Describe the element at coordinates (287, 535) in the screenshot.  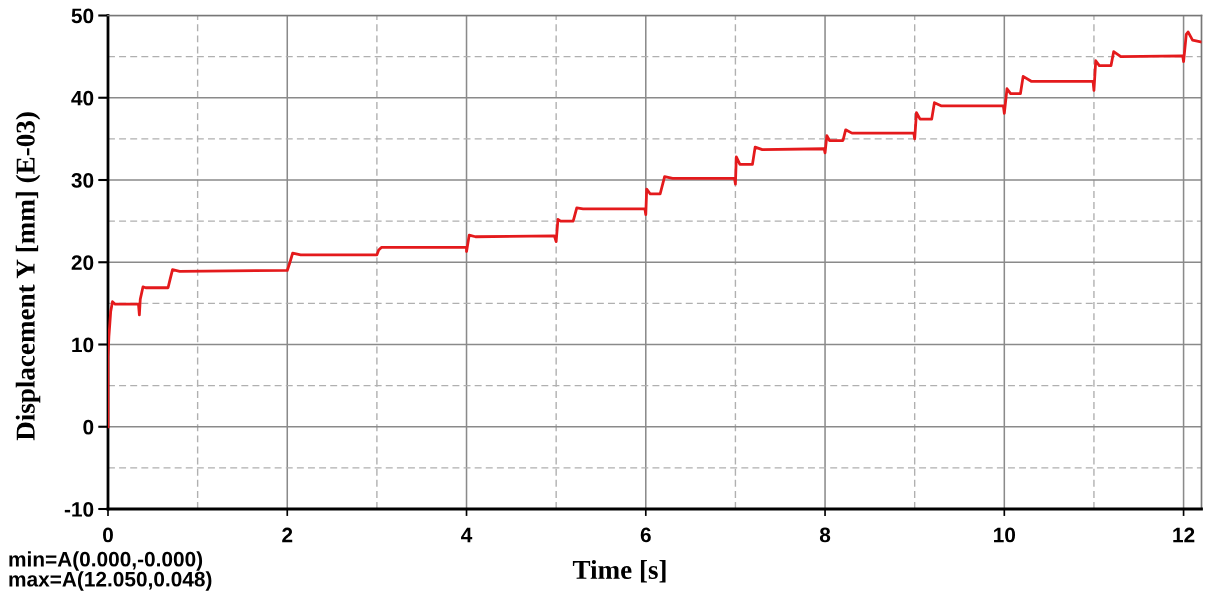
I see `x-tick-label: 2` at that location.